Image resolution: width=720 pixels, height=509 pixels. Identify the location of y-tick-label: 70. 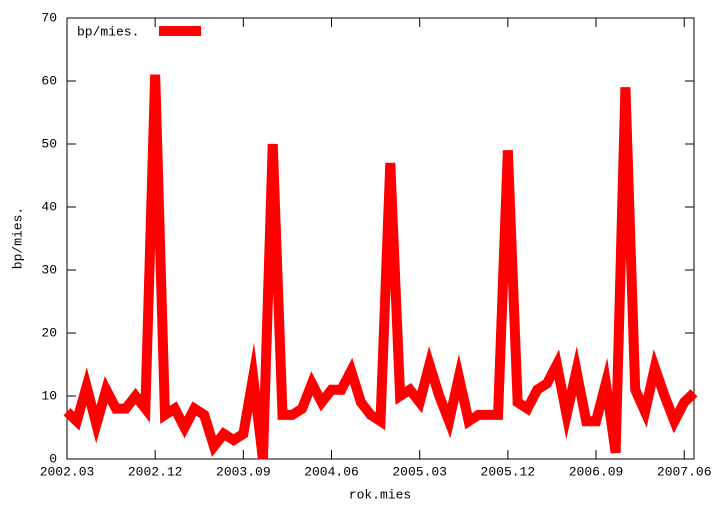
(49, 17).